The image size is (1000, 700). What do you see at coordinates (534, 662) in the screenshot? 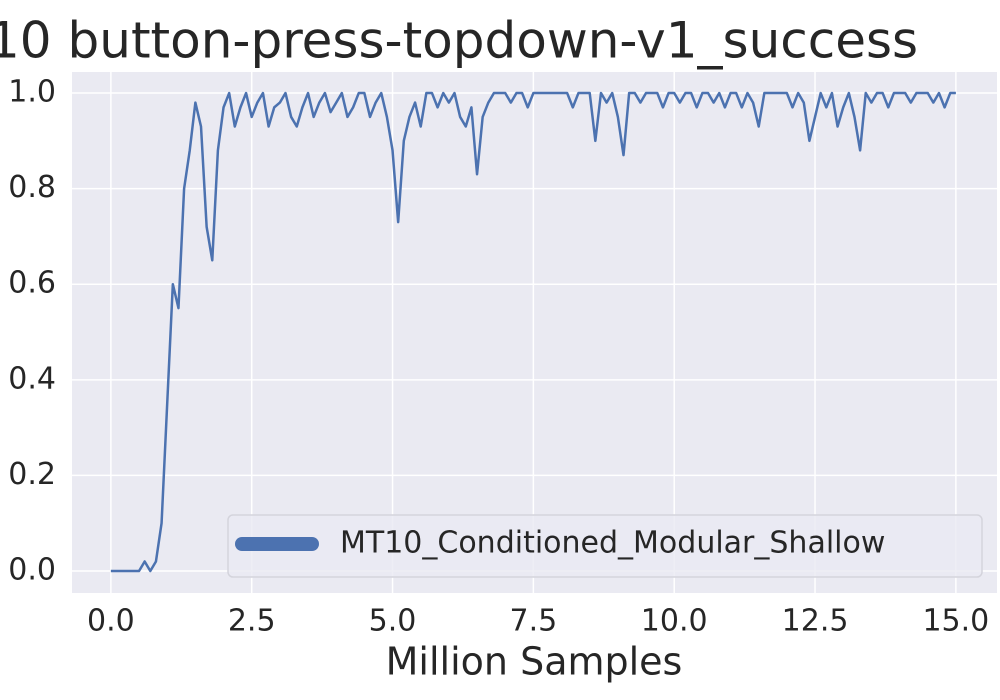
I see `x-axis-label: Million Samples` at bounding box center [534, 662].